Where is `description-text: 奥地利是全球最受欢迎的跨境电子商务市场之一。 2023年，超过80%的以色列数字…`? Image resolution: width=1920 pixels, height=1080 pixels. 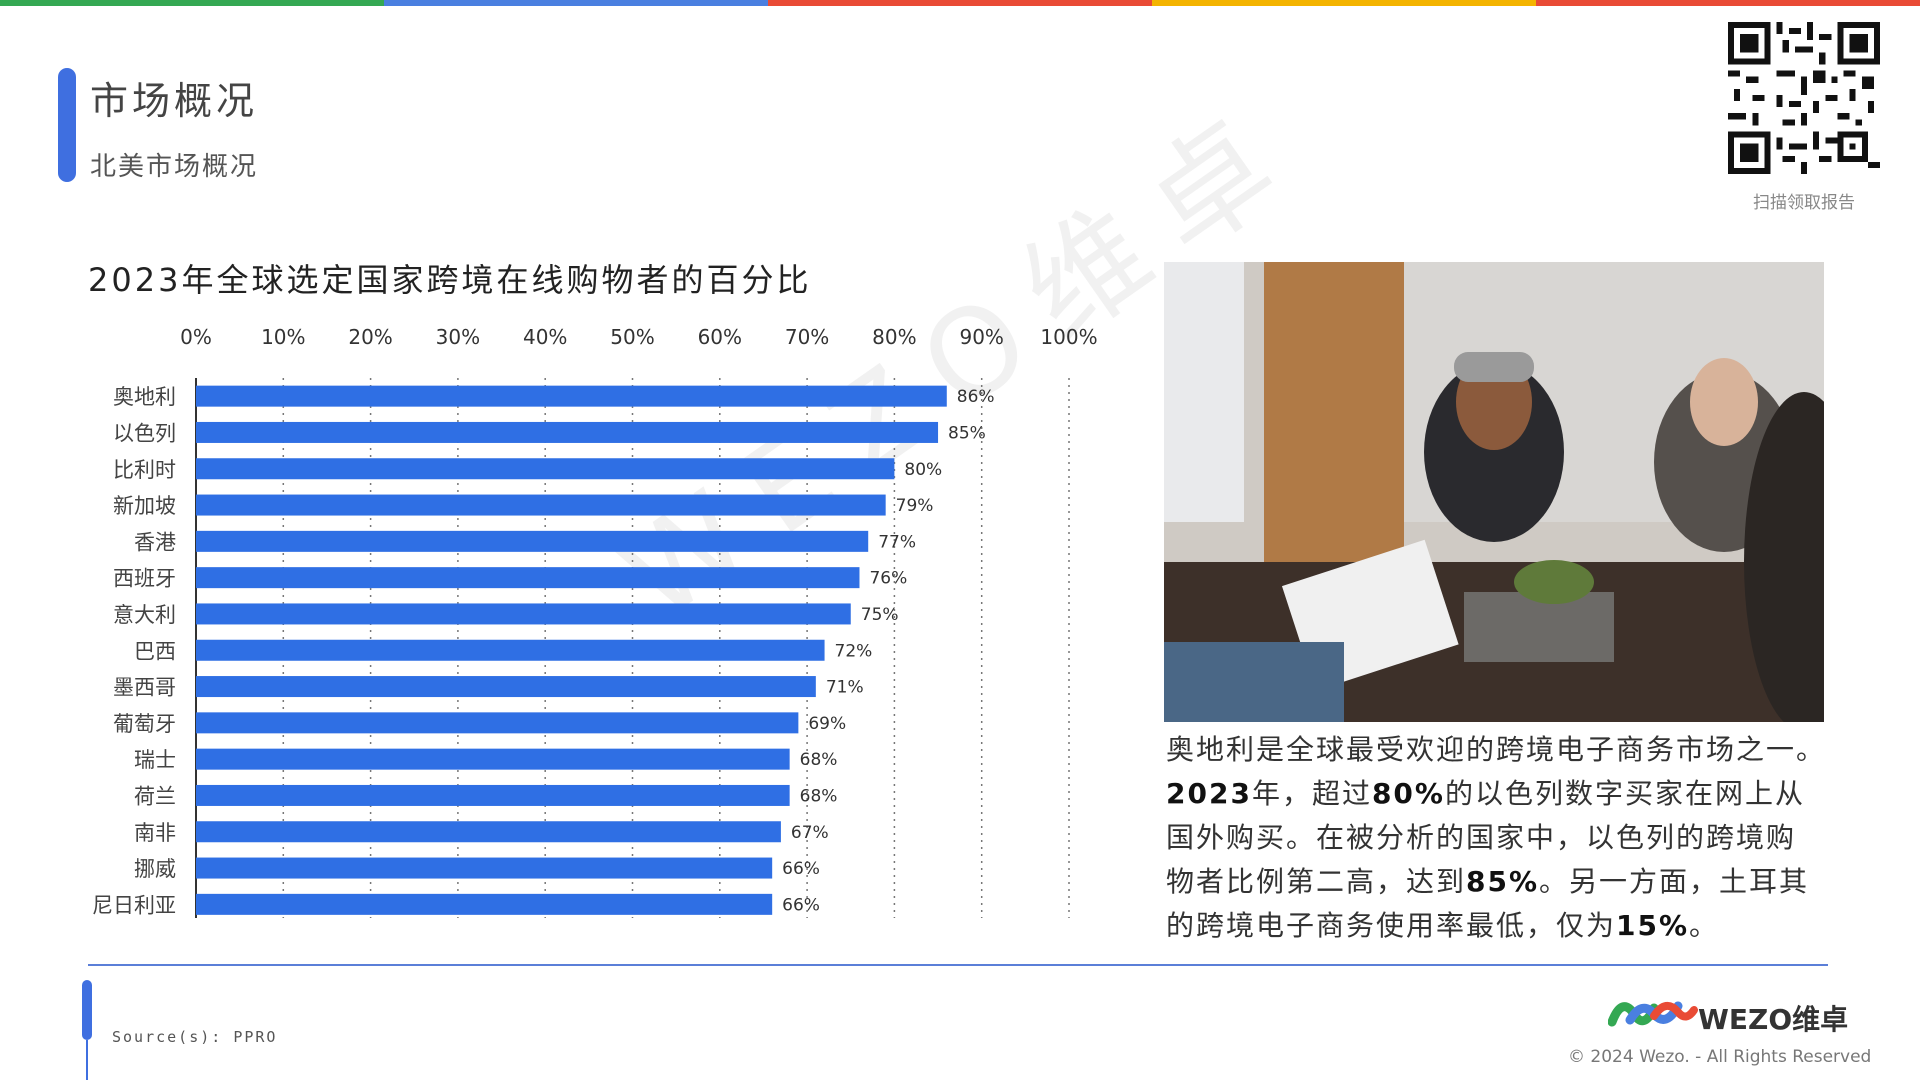 description-text: 奥地利是全球最受欢迎的跨境电子商务市场之一。 2023年，超过80%的以色列数字… is located at coordinates (1526, 838).